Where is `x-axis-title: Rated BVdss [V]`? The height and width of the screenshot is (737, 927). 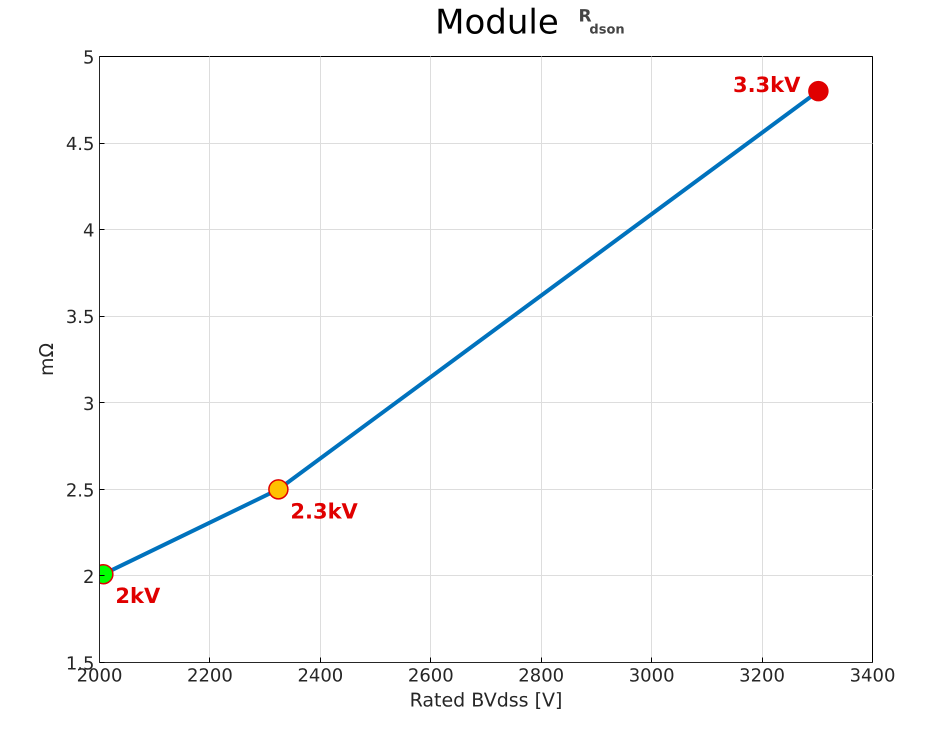
x-axis-title: Rated BVdss [V] is located at coordinates (486, 701).